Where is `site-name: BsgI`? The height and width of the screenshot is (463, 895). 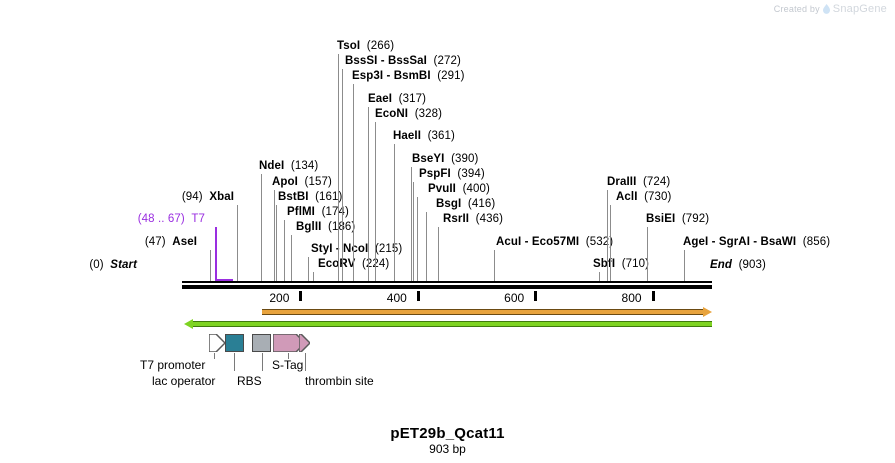 site-name: BsgI is located at coordinates (449, 204).